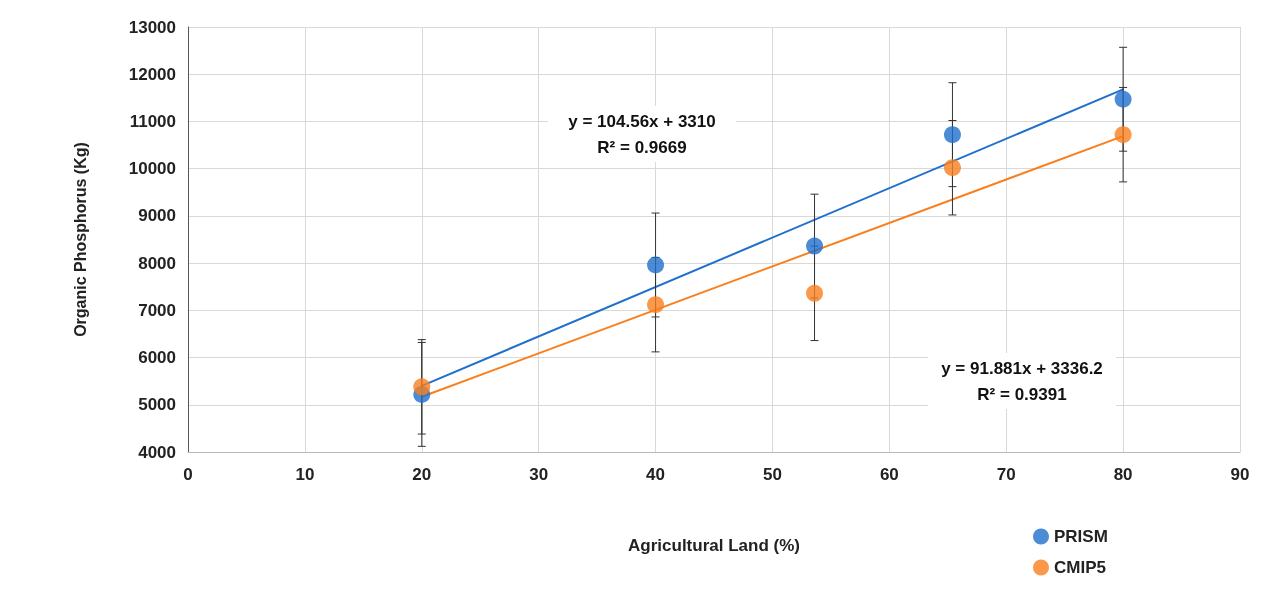  Describe the element at coordinates (152, 74) in the screenshot. I see `y-tick-label: 12000` at that location.